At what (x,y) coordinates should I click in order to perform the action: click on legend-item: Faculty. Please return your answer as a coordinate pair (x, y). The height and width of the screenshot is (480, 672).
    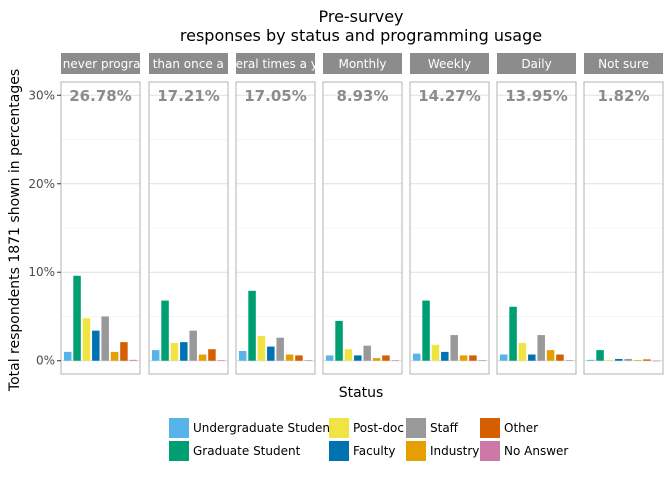
    Looking at the image, I should click on (362, 451).